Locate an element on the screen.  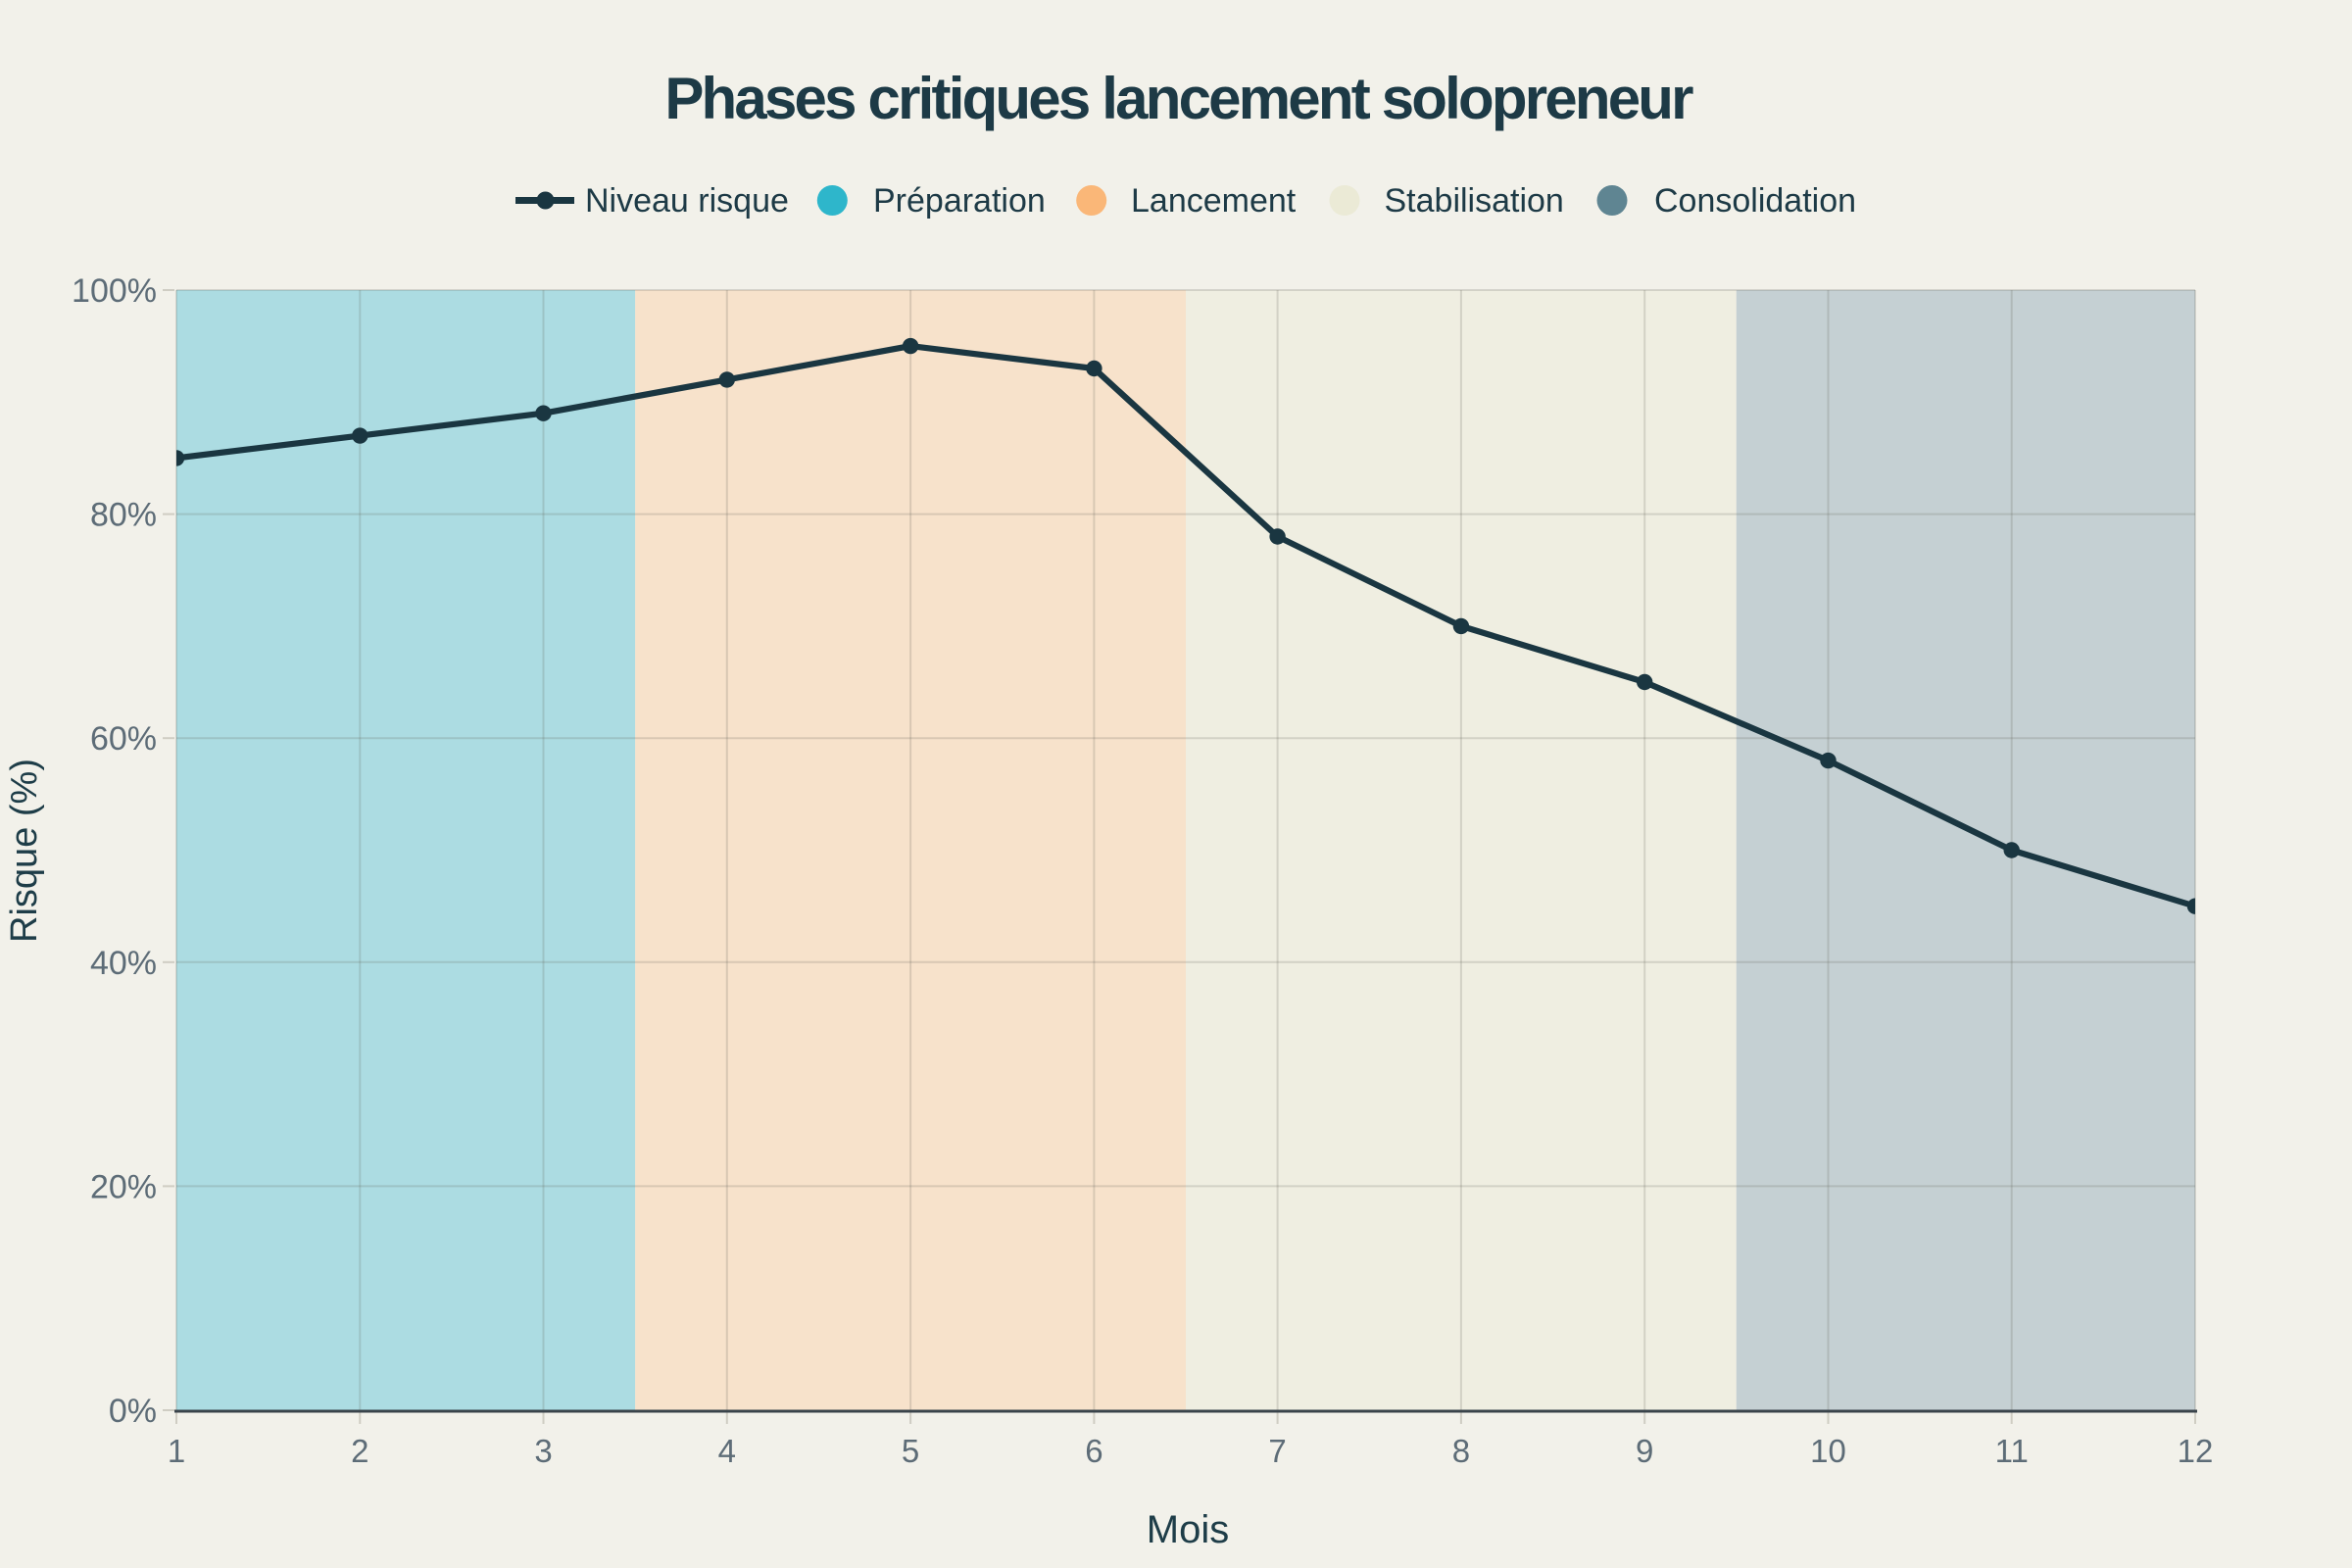
svg-text: 2 is located at coordinates (359, 1451).